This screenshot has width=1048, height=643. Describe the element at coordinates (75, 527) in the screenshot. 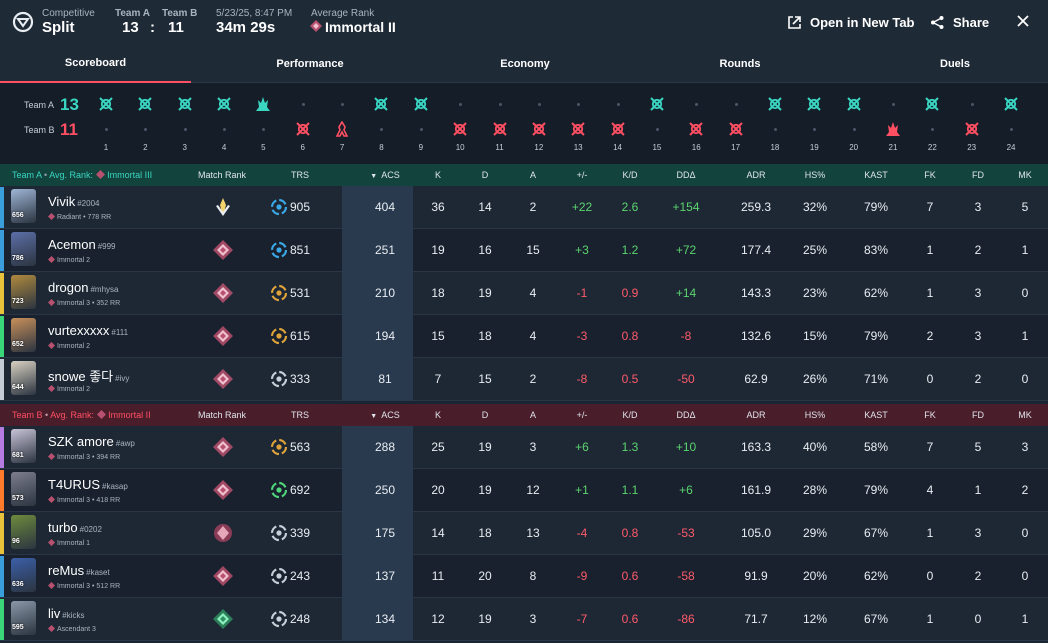

I see `player-name: turbo #0202` at that location.